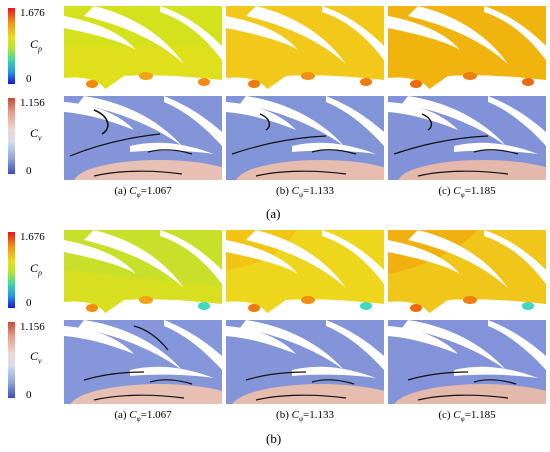 The width and height of the screenshot is (550, 452). I want to click on caption-a-1: (a) Cφ=1.067, so click(143, 192).